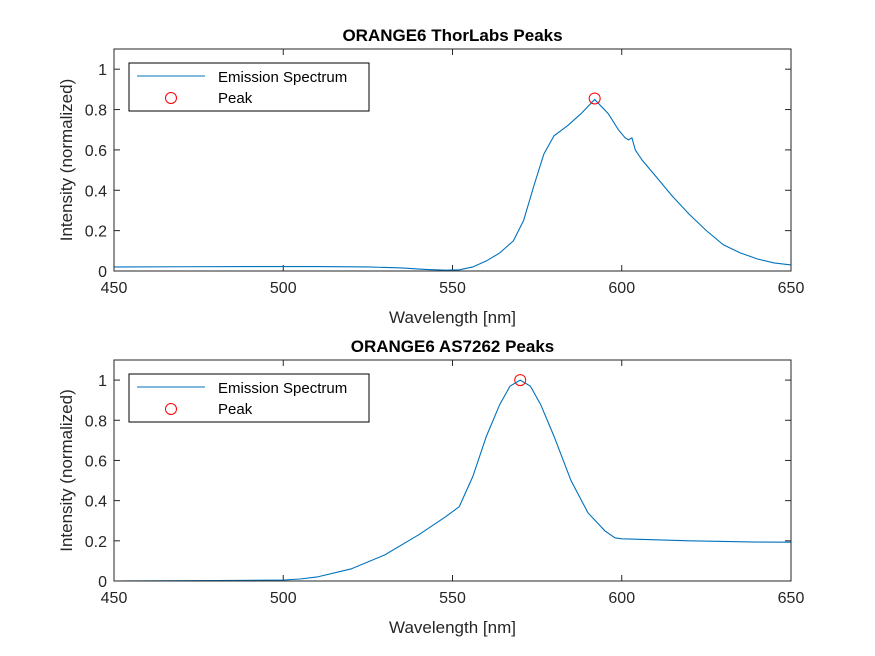 The image size is (875, 656). I want to click on chart-title: ORANGE6 ThorLabs Peaks, so click(452, 35).